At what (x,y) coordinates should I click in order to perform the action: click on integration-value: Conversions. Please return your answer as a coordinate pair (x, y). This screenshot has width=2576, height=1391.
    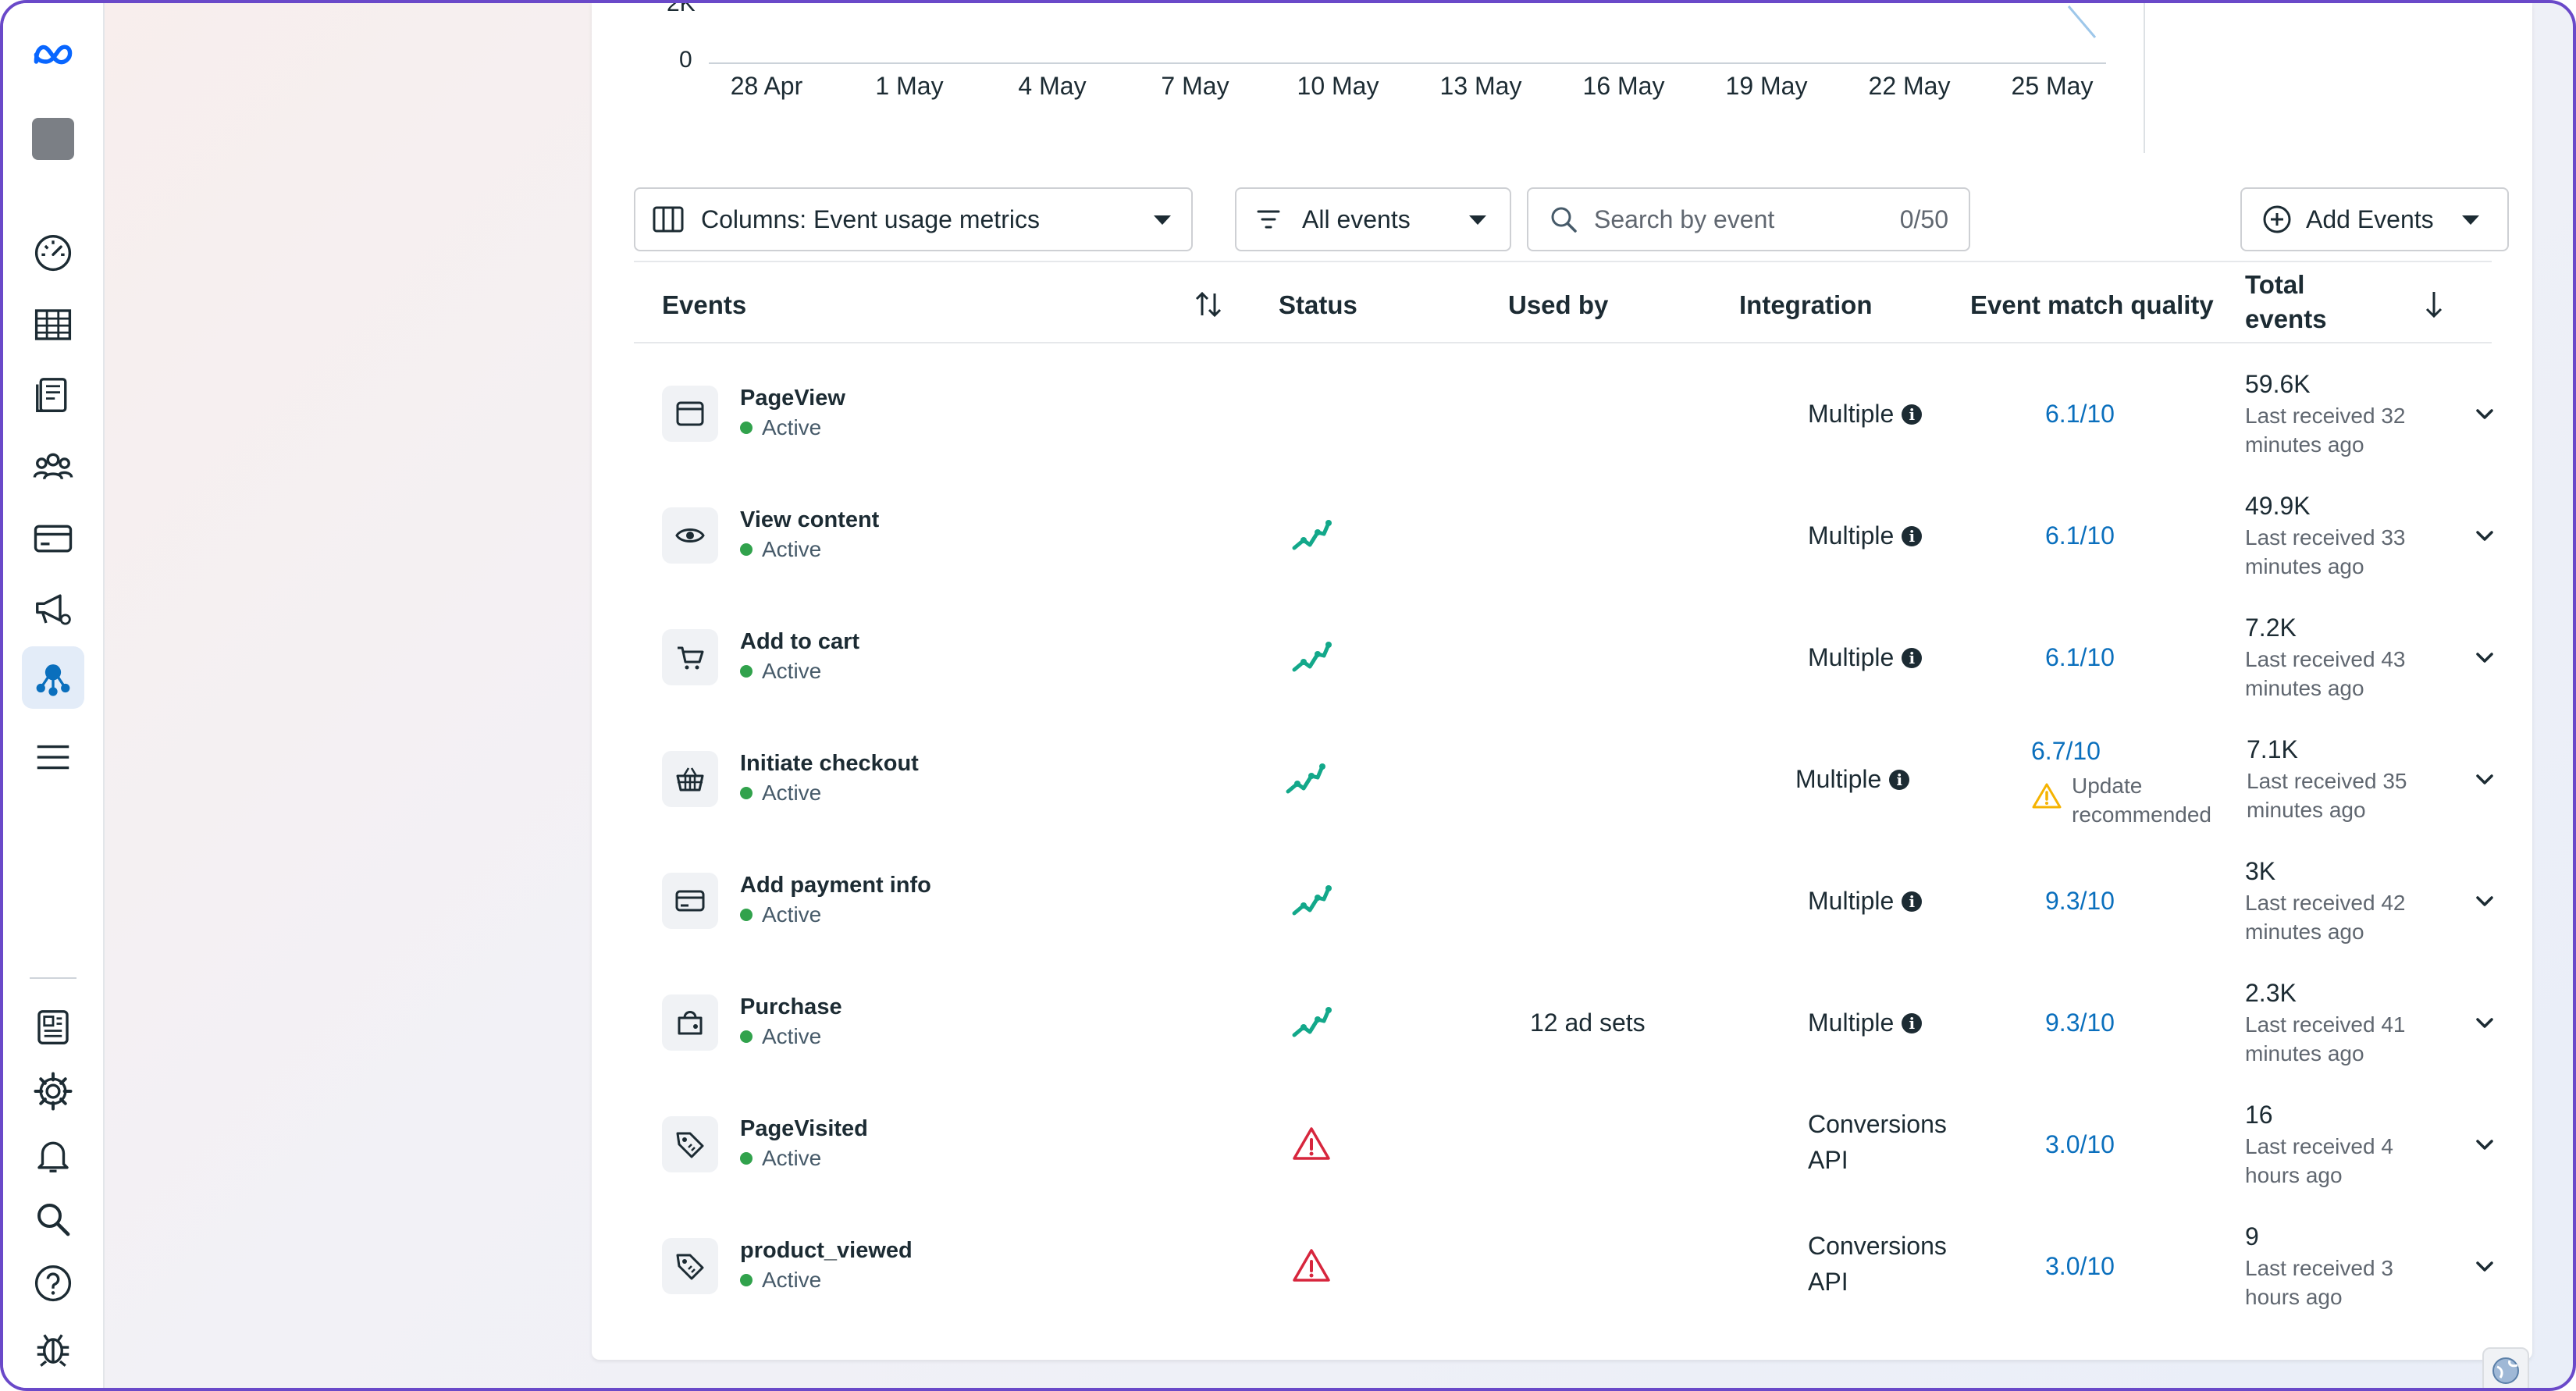
    Looking at the image, I should click on (1877, 1124).